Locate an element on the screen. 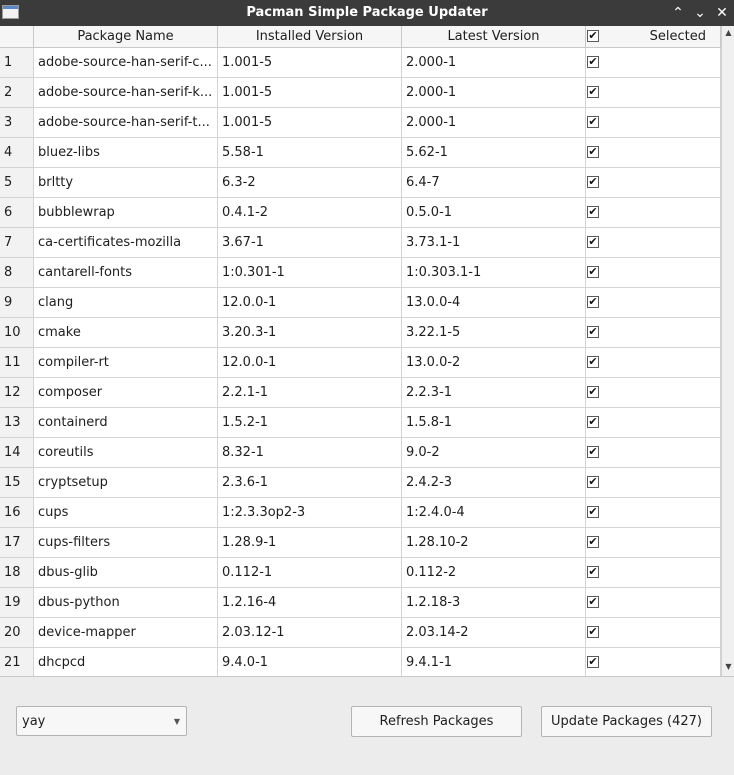  installed-version-cell: 1.5.2-1 is located at coordinates (310, 423).